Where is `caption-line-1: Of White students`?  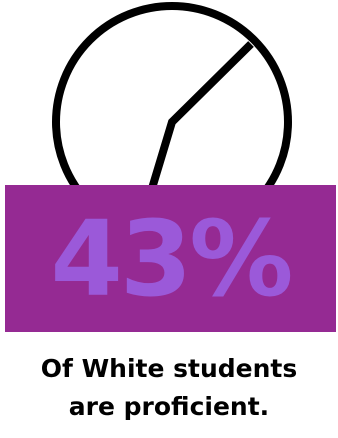
caption-line-1: Of White students is located at coordinates (169, 368).